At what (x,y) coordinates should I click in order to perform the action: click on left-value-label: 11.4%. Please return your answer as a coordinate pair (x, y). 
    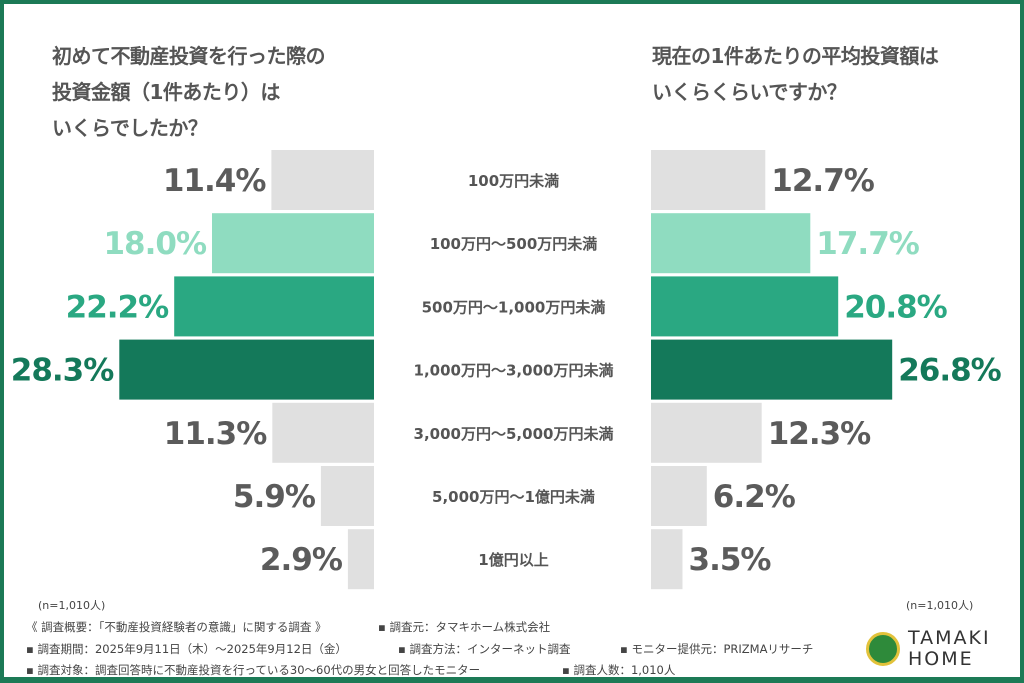
    Looking at the image, I should click on (214, 181).